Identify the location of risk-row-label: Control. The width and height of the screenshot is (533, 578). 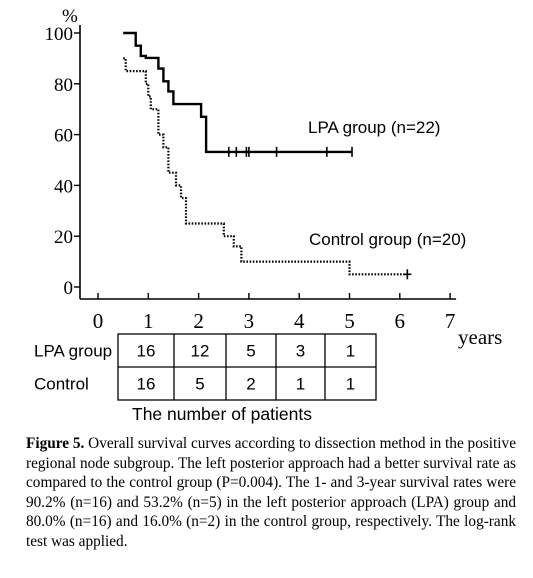
(61, 384).